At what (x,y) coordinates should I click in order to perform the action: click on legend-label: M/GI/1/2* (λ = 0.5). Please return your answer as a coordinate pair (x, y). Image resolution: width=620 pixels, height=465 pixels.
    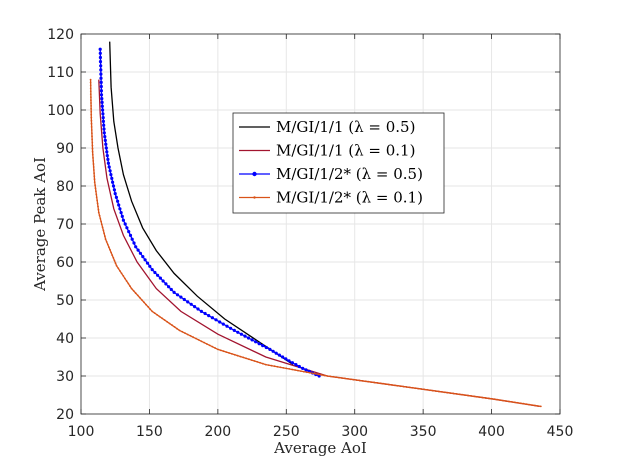
    Looking at the image, I should click on (349, 174).